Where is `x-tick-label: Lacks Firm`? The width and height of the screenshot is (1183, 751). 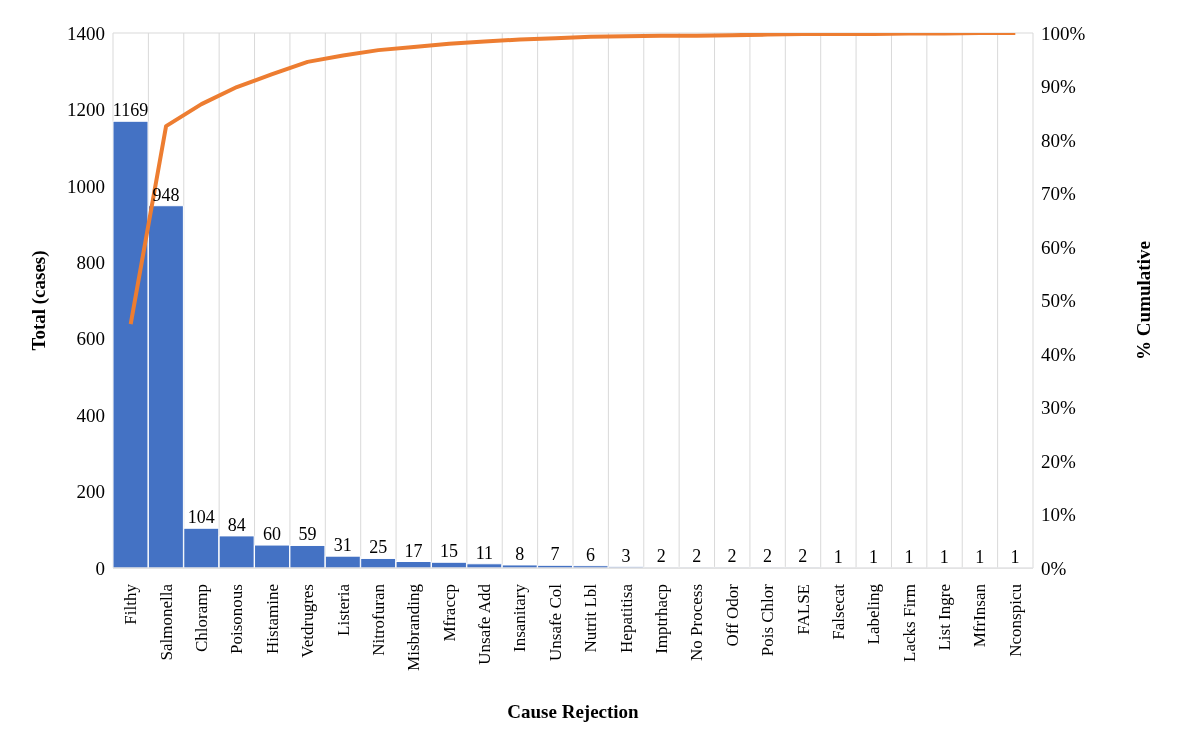 x-tick-label: Lacks Firm is located at coordinates (909, 623).